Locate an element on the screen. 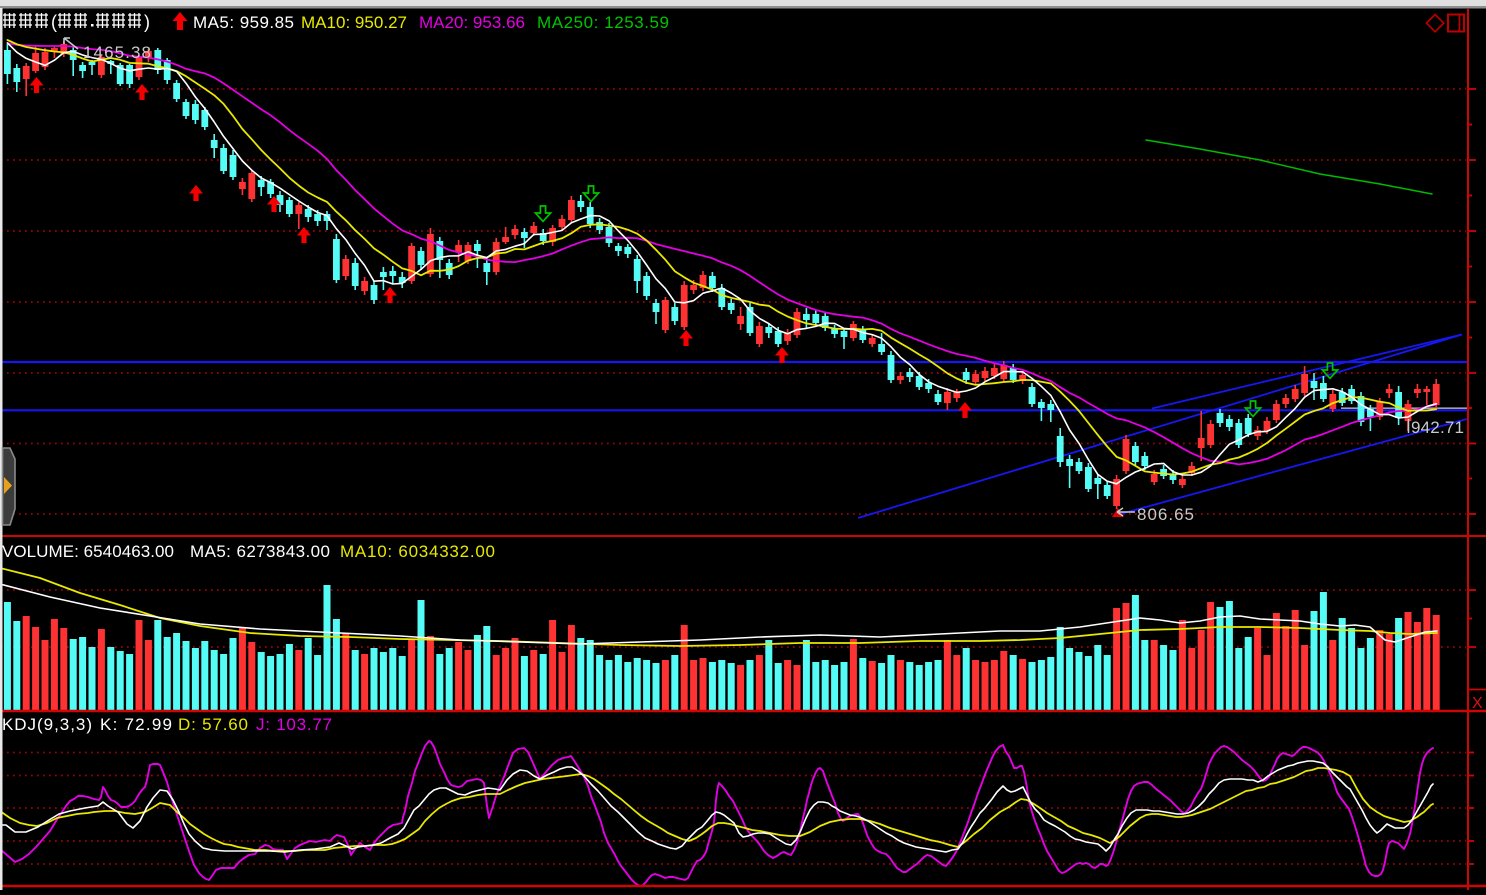  svg-text: MA10: 6034332.00 is located at coordinates (417, 551).